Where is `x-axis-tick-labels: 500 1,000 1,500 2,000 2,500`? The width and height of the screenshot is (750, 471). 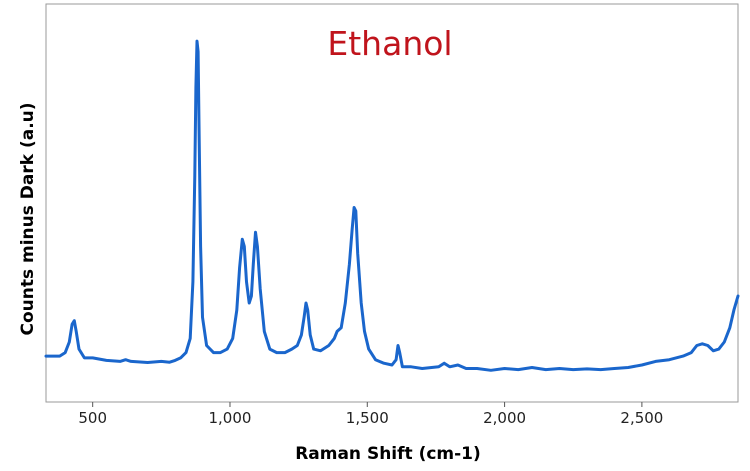 x-axis-tick-labels: 500 1,000 1,500 2,000 2,500 is located at coordinates (370, 418).